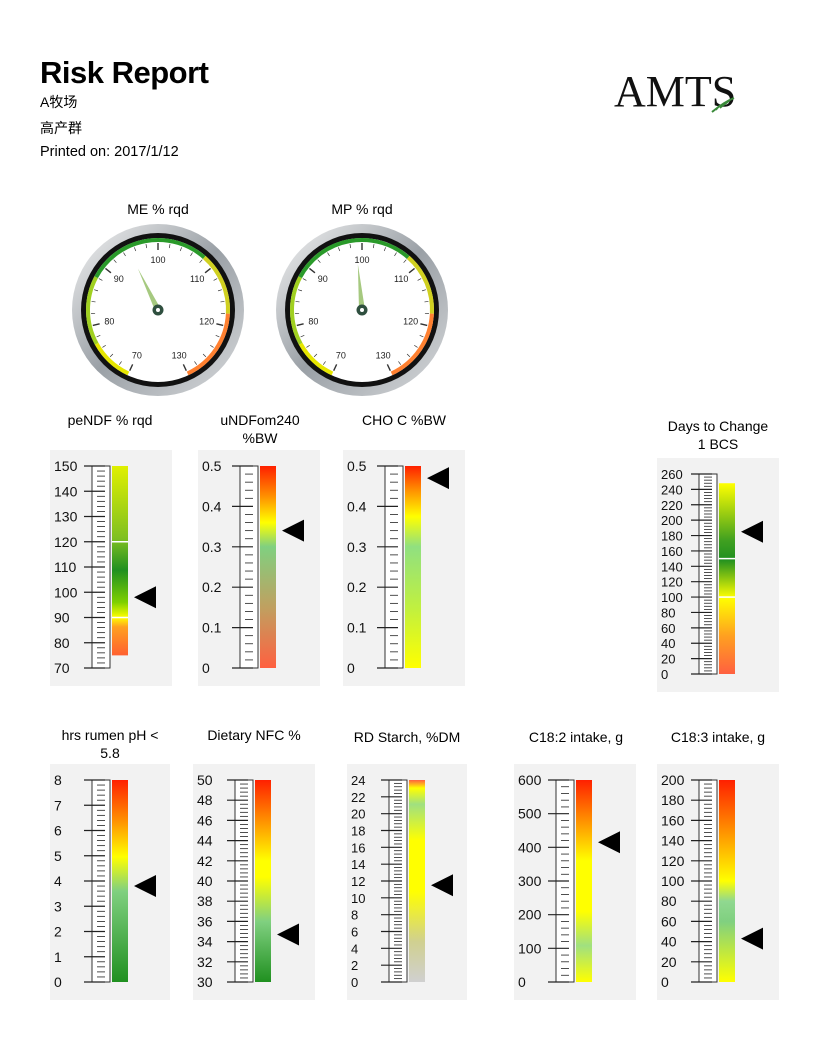 Image resolution: width=816 pixels, height=1056 pixels. I want to click on bar-tick-label: 100, so click(530, 948).